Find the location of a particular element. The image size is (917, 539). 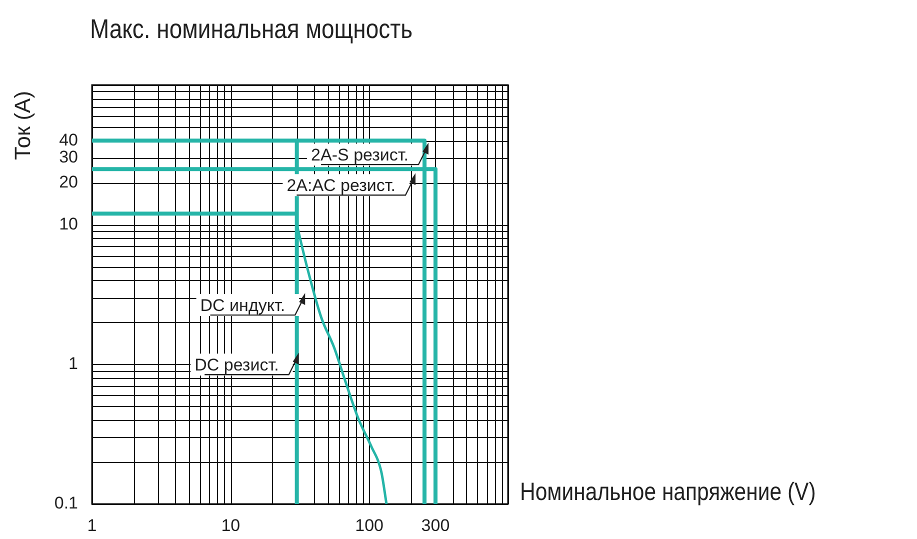

x-axis-title: Номинальное напряжение (V) is located at coordinates (668, 492).